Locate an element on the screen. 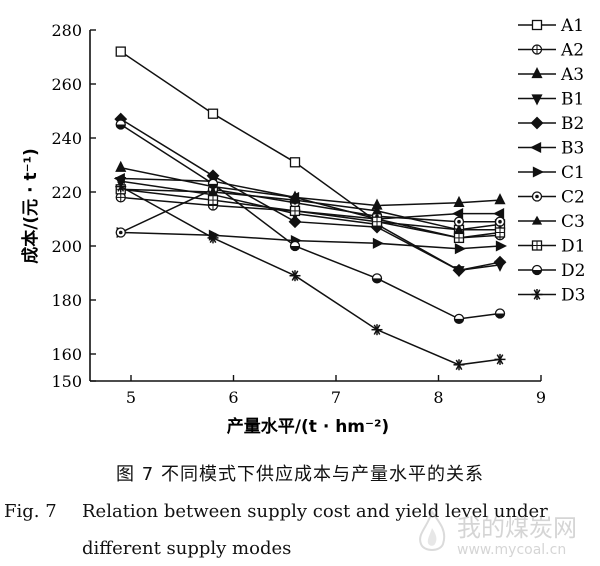 The width and height of the screenshot is (600, 566). legend-item: A2 is located at coordinates (551, 51).